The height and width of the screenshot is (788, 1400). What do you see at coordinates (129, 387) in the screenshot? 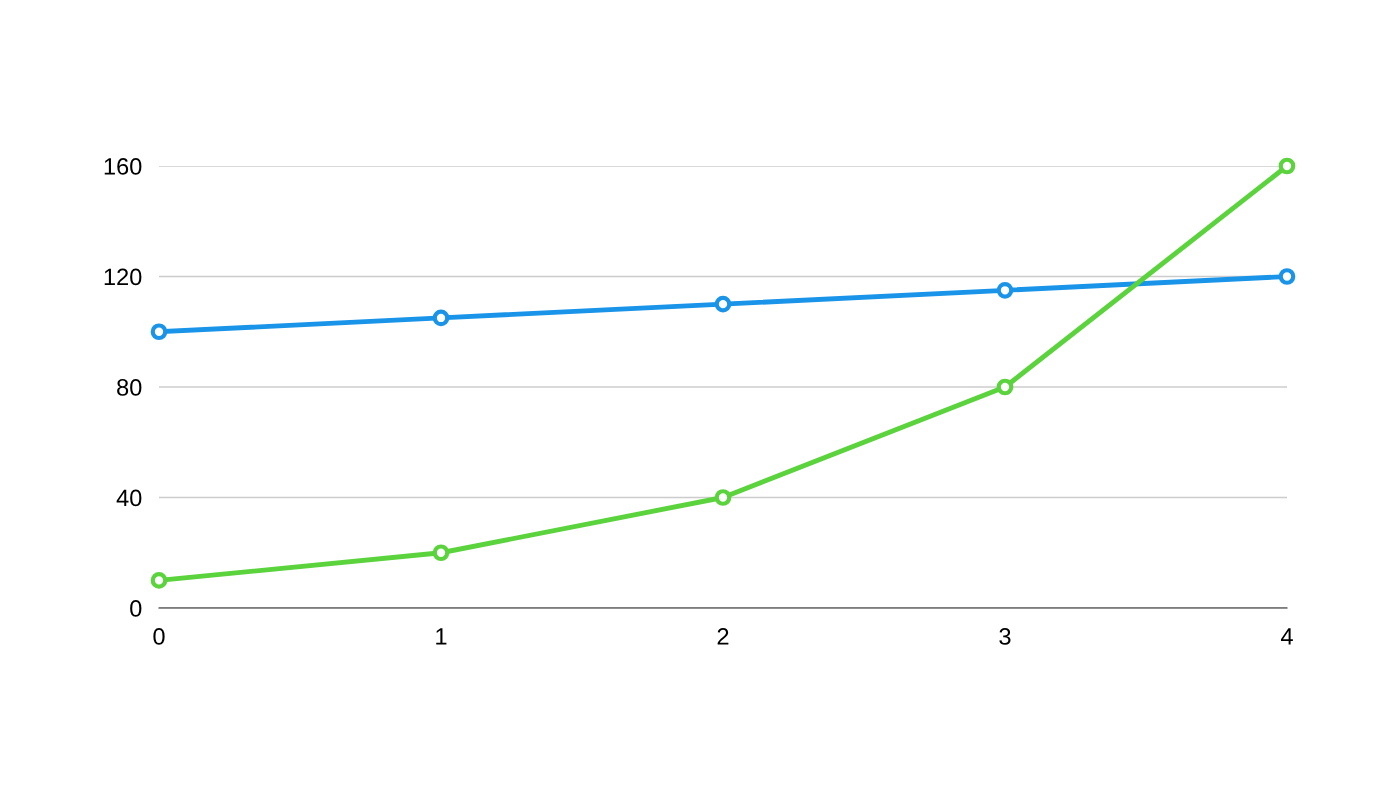
I see `y-tick-label: 80` at bounding box center [129, 387].